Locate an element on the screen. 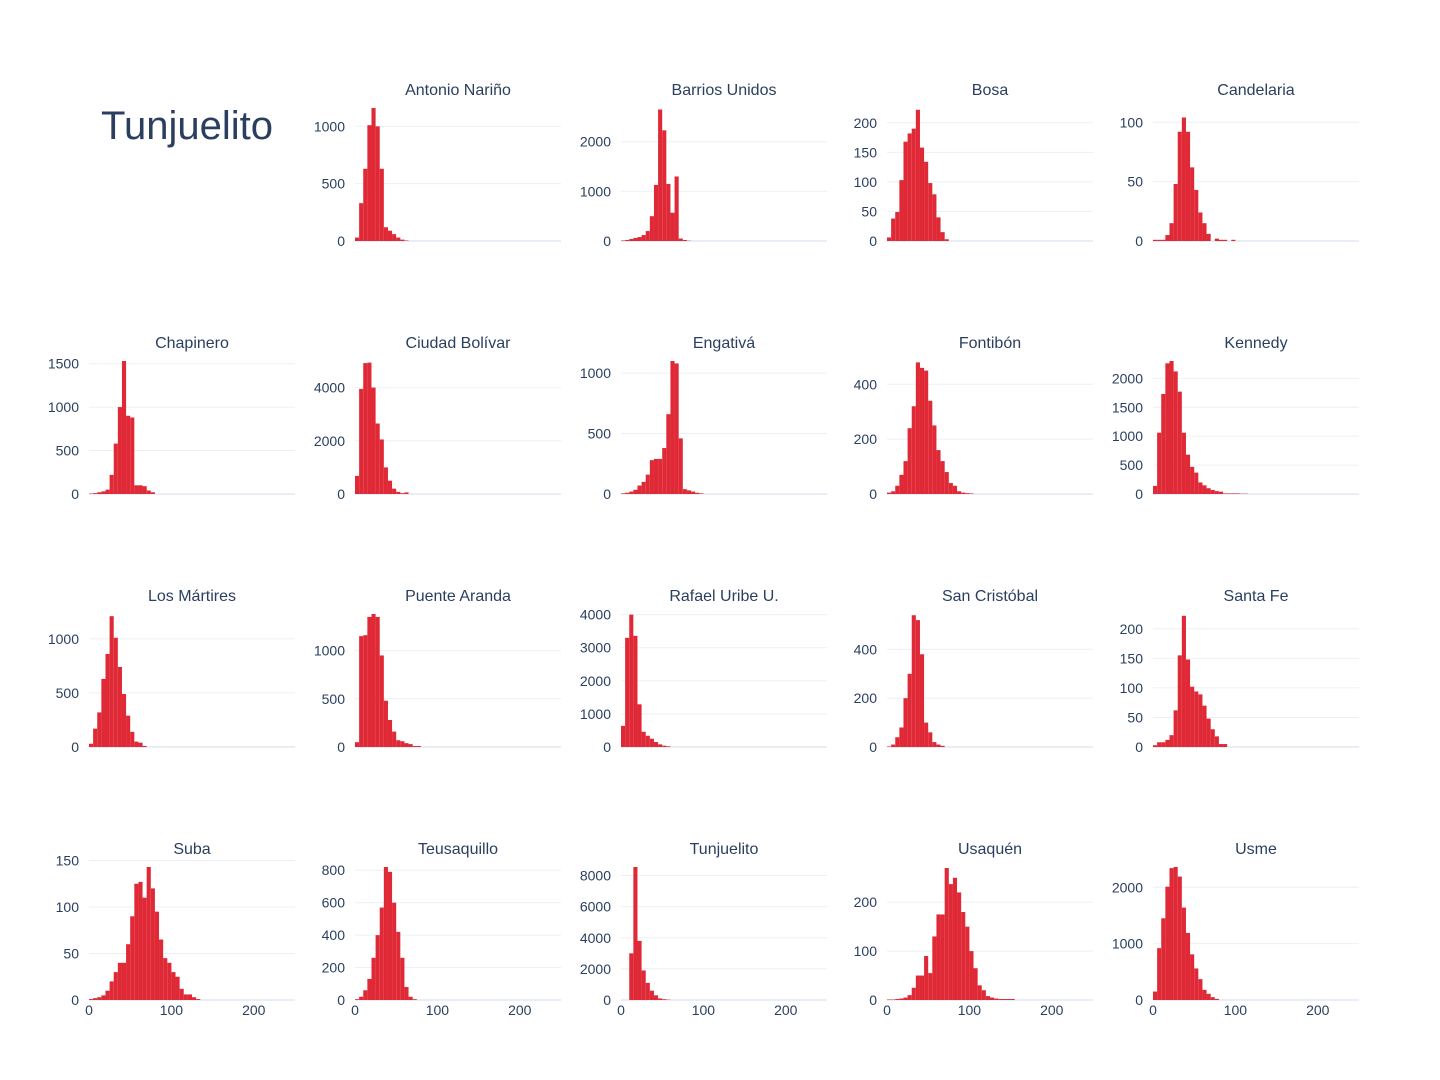 The width and height of the screenshot is (1440, 1080). histogram-panel: 0 1000 2000 3000 4000 Rafael Uribe U. is located at coordinates (703, 671).